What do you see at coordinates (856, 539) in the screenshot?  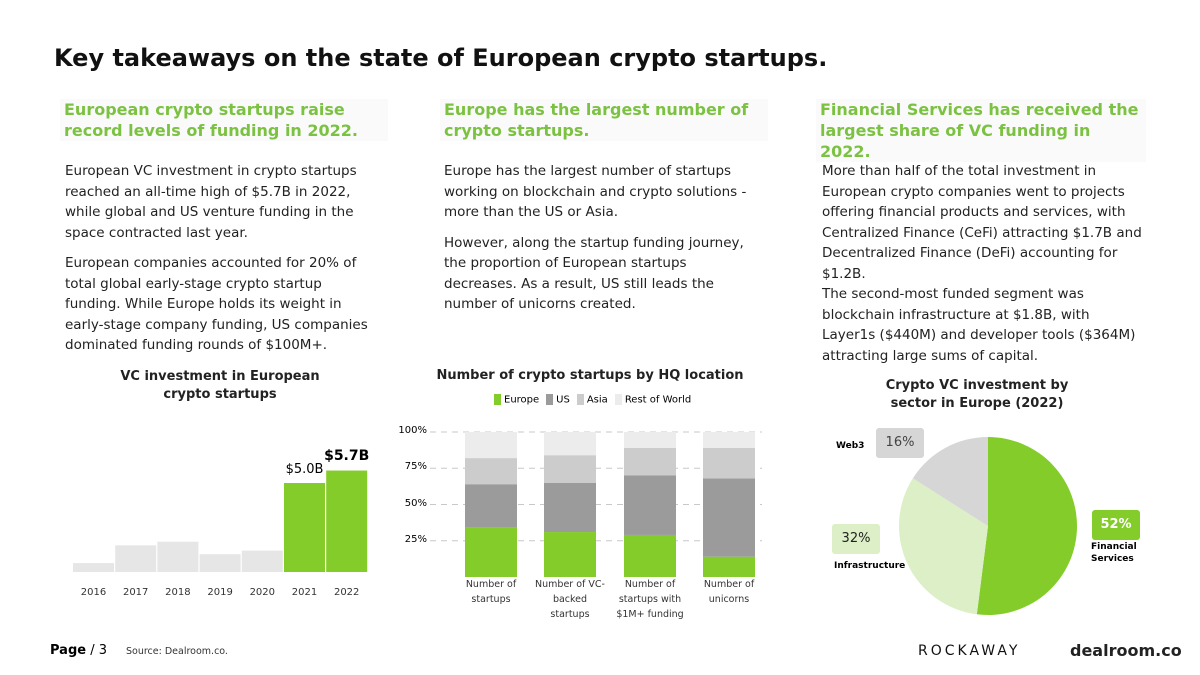 I see `data-label: 32%` at bounding box center [856, 539].